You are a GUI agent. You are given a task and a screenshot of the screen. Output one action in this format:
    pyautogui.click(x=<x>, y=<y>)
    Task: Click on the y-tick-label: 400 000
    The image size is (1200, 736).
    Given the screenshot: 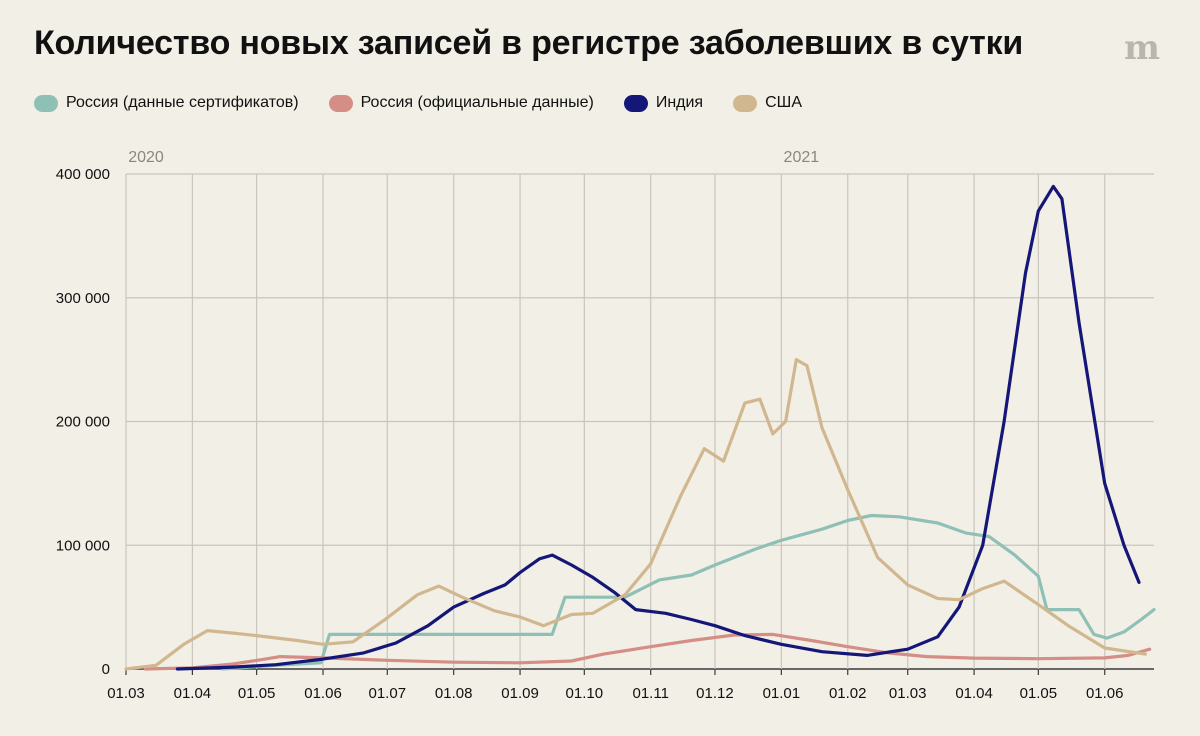 What is the action you would take?
    pyautogui.click(x=83, y=174)
    